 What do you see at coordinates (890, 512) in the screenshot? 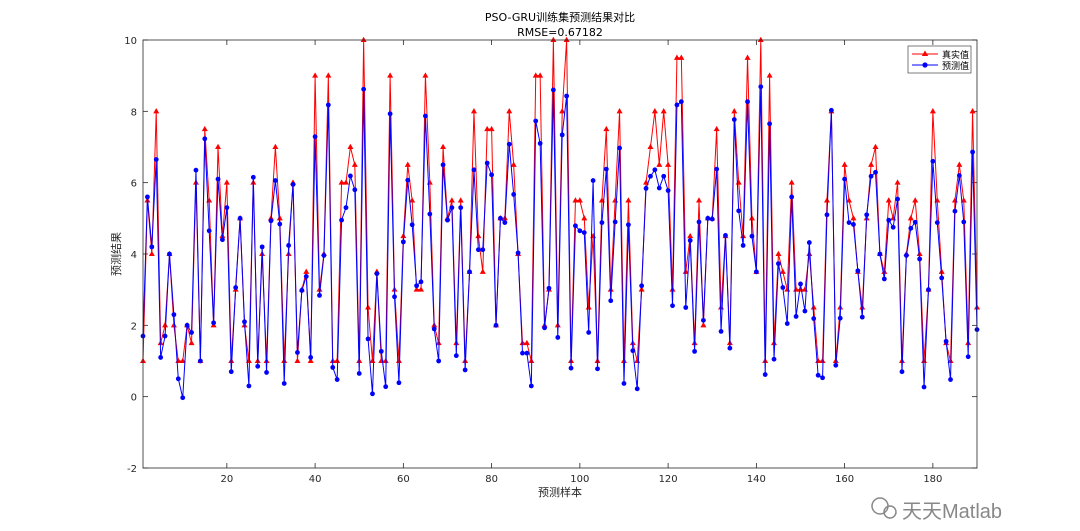
I see `wechat-icon-bubble` at bounding box center [890, 512].